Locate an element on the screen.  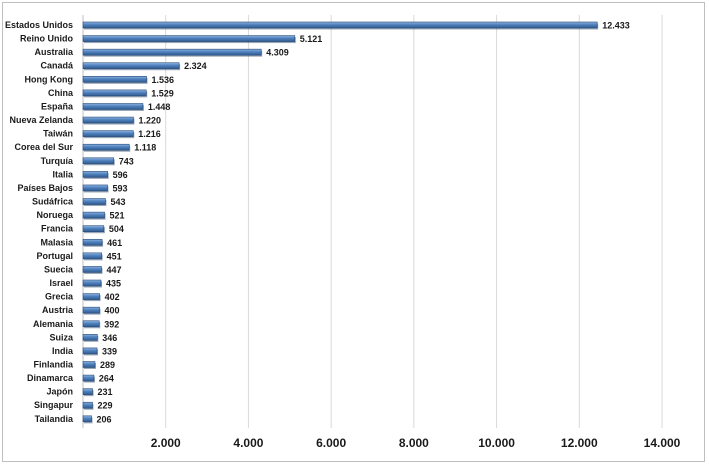
value-label: 743 is located at coordinates (126, 161).